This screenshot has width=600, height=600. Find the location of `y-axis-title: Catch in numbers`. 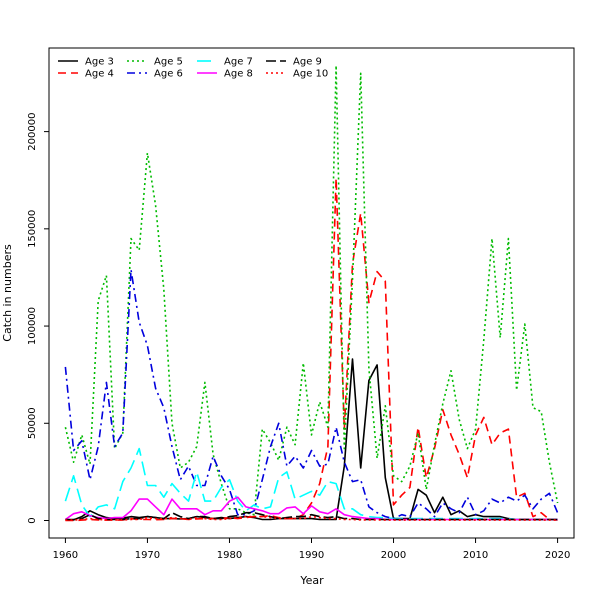

y-axis-title: Catch in numbers is located at coordinates (7, 293).